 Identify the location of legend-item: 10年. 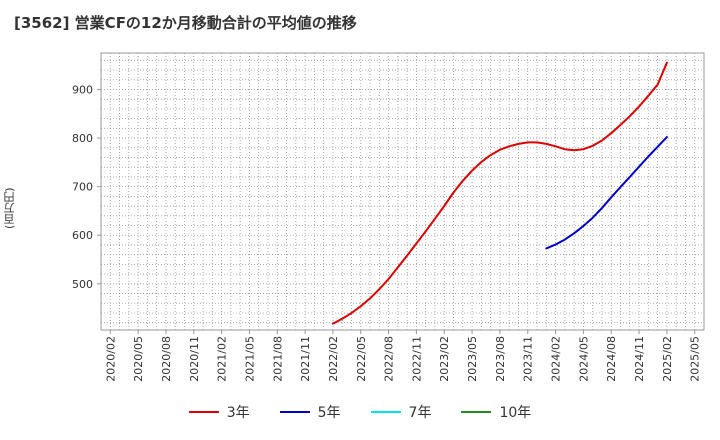
(496, 412).